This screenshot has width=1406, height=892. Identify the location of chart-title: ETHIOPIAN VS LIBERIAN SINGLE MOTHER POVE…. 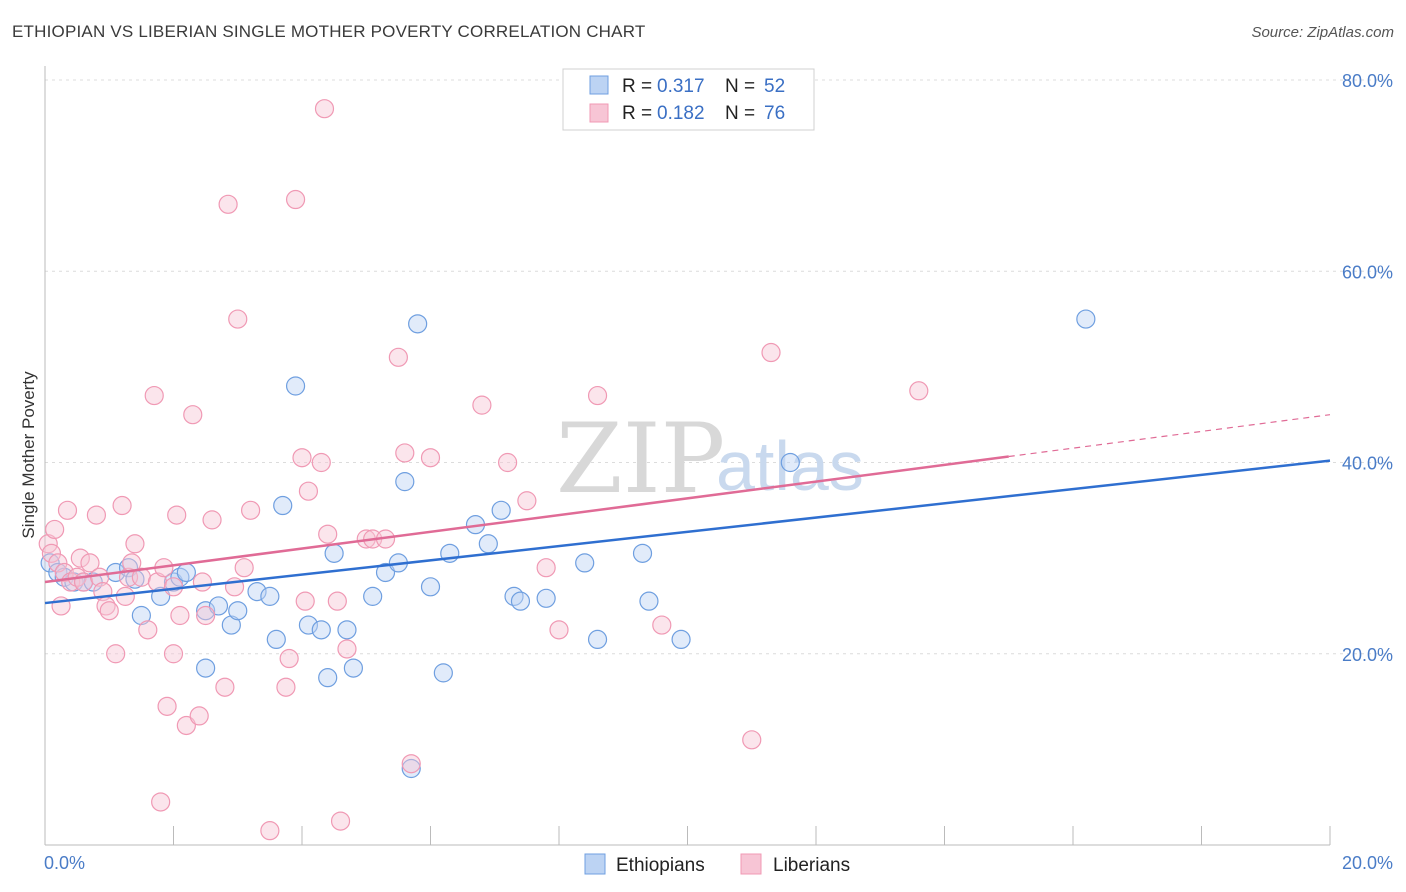
(329, 31).